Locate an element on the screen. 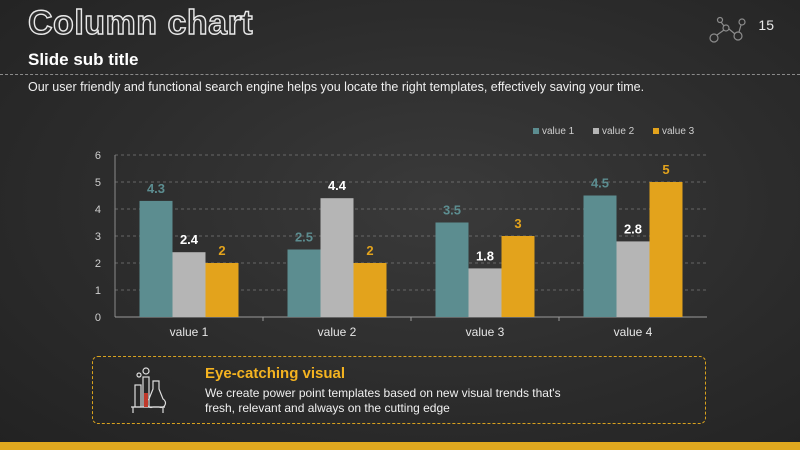 The height and width of the screenshot is (450, 800). data-label: 3.5 is located at coordinates (452, 210).